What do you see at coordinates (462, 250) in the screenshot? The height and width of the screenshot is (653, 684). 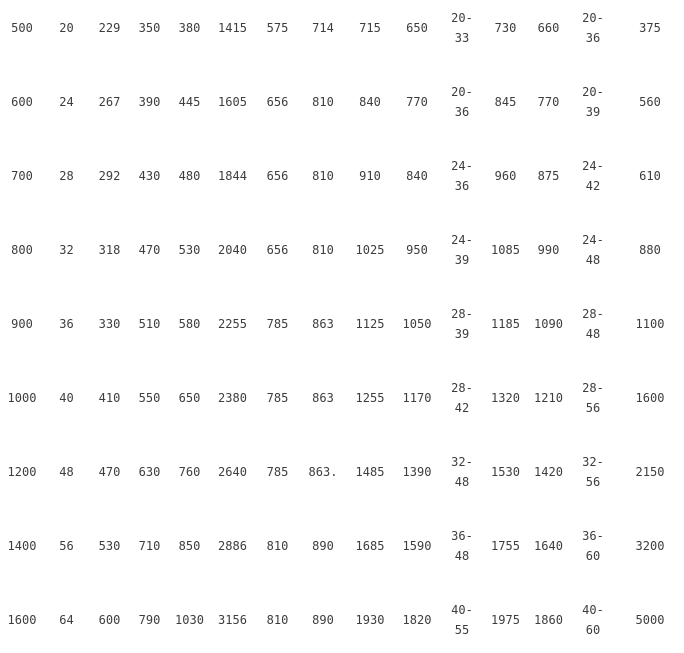 I see `table-cell: 24- 39` at bounding box center [462, 250].